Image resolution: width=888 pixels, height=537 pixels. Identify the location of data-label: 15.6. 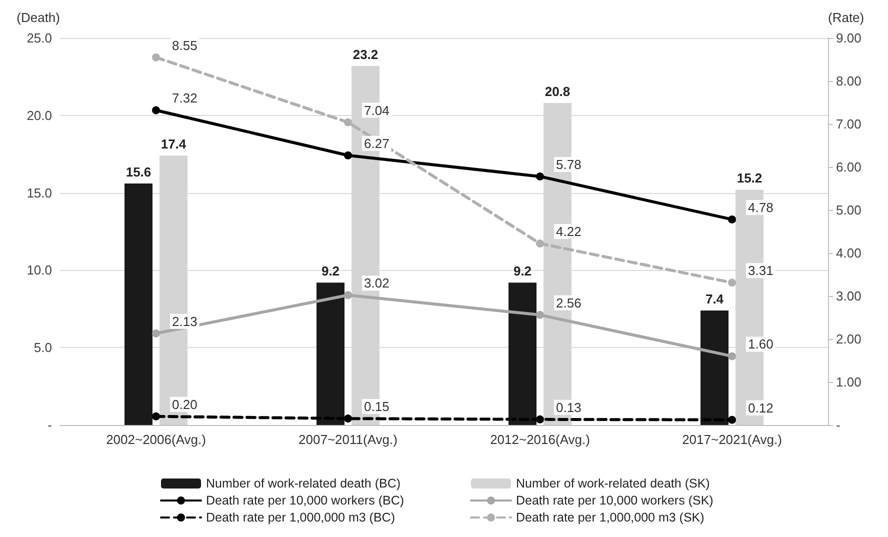
(139, 172).